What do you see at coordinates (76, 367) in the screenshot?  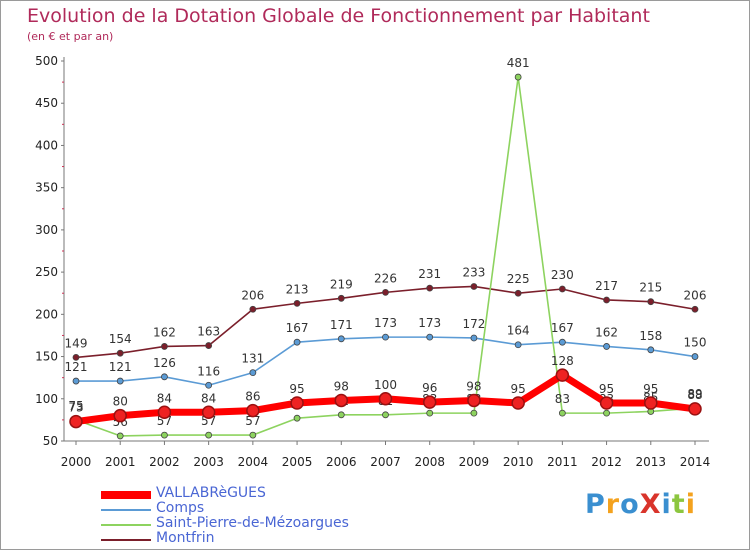 I see `data-label-comps: 121` at bounding box center [76, 367].